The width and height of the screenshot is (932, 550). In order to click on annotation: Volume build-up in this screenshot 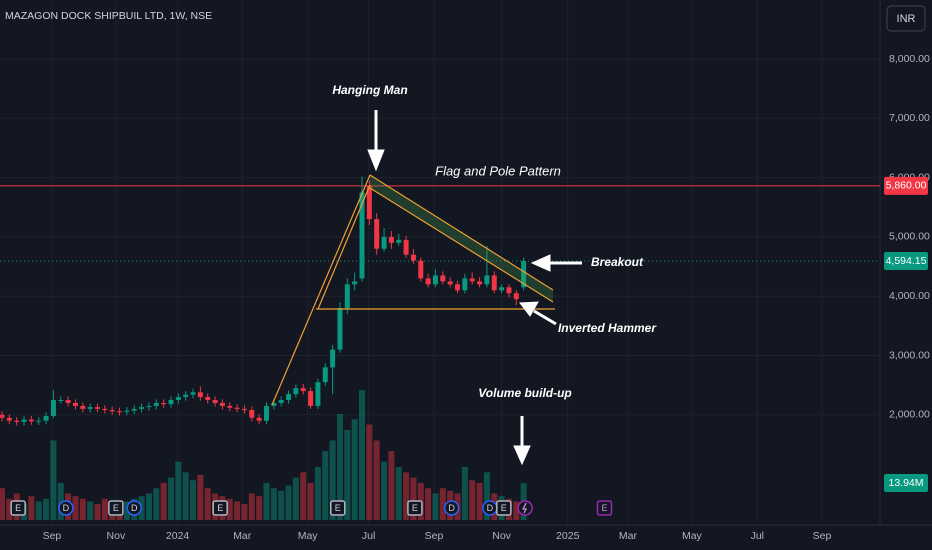, I will do `click(525, 393)`.